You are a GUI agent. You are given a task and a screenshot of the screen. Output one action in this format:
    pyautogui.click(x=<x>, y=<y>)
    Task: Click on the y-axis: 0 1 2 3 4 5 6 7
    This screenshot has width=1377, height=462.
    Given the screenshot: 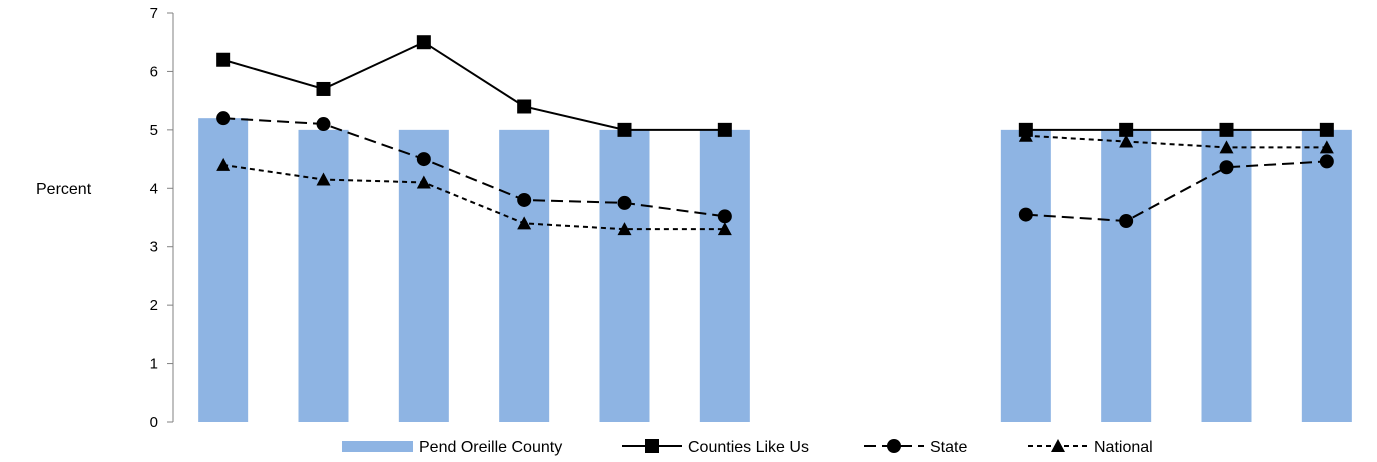 What is the action you would take?
    pyautogui.click(x=162, y=218)
    